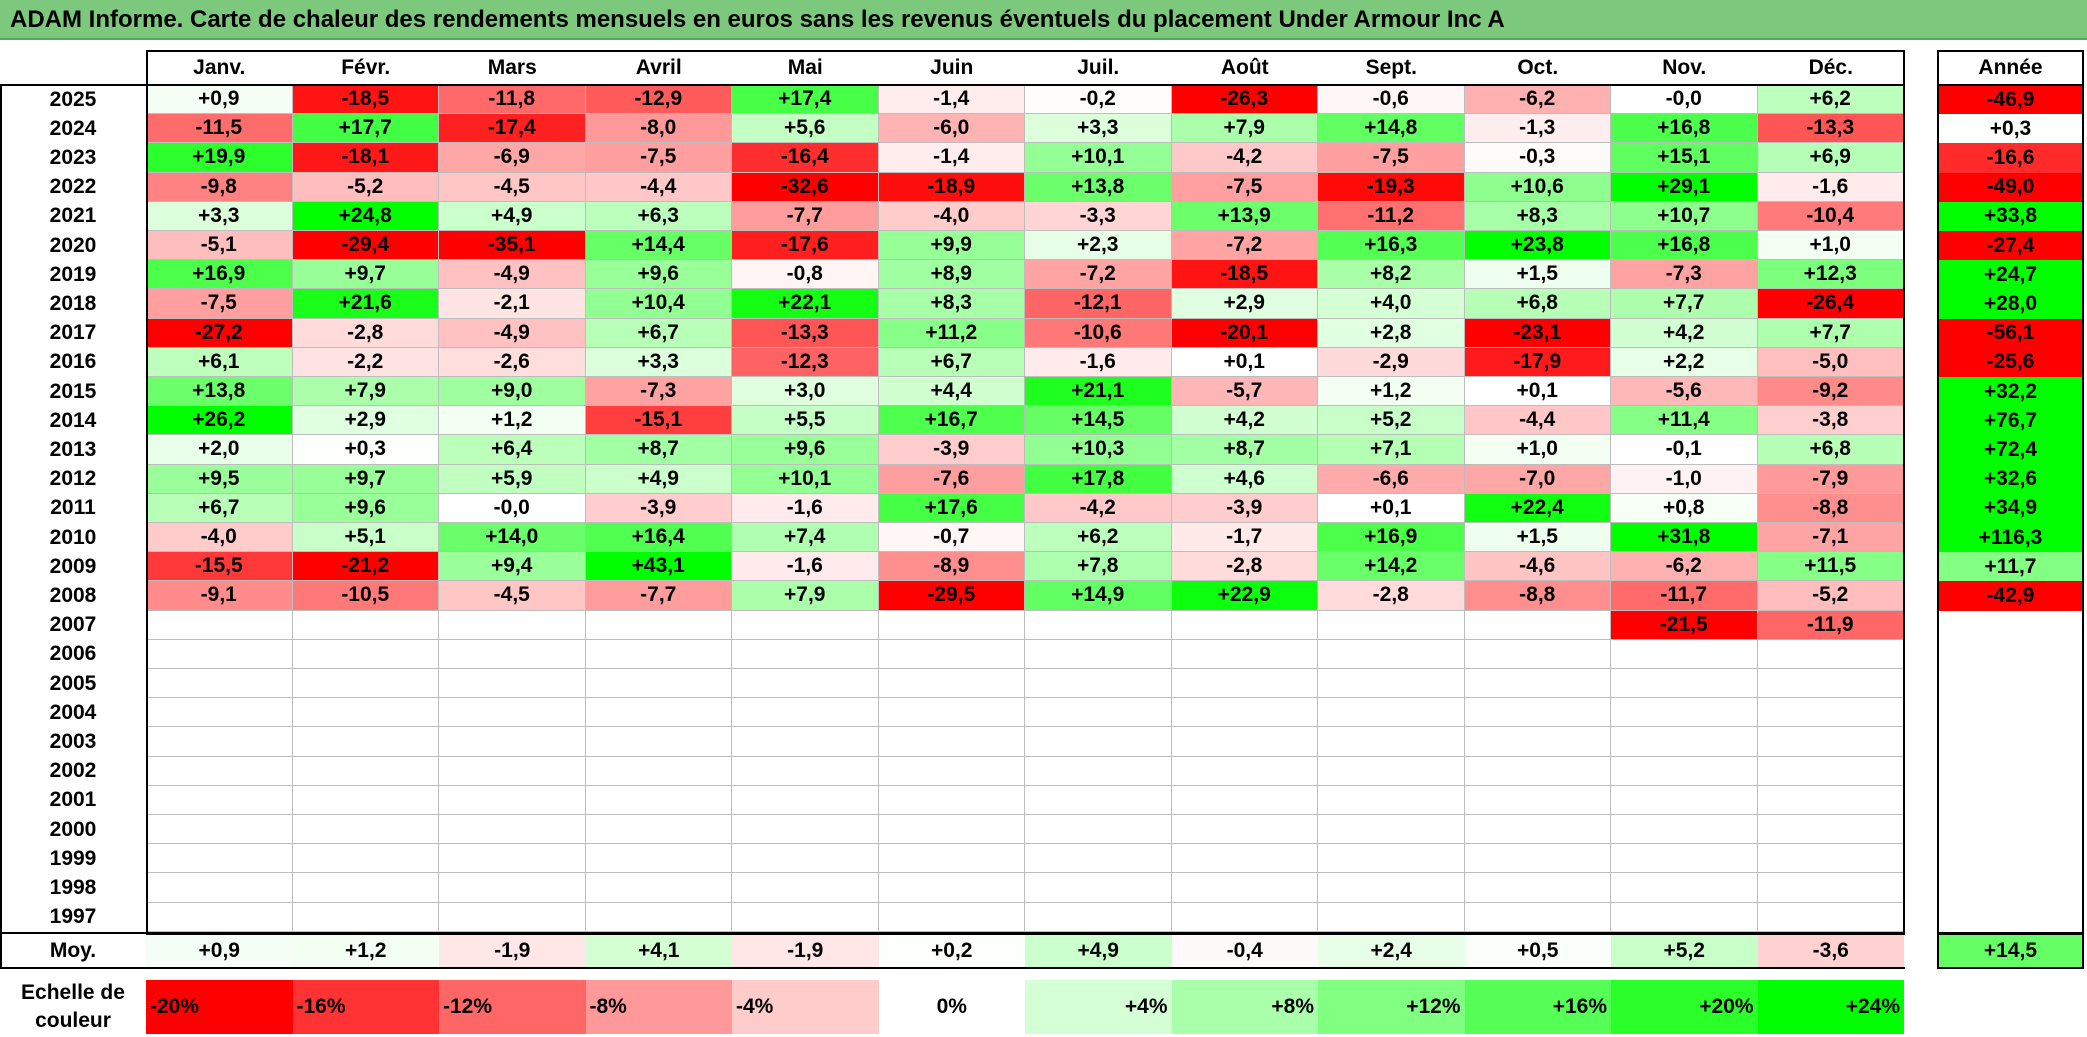  I want to click on heatmap-cell: +10,3, so click(1098, 450).